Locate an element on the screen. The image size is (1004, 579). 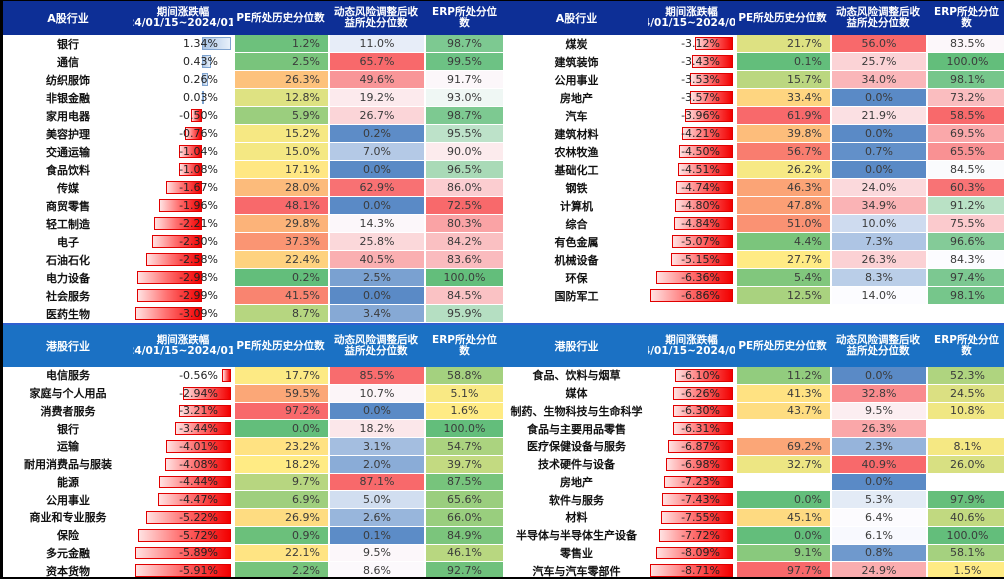
industry-cell: 多元金融 is located at coordinates (68, 554).